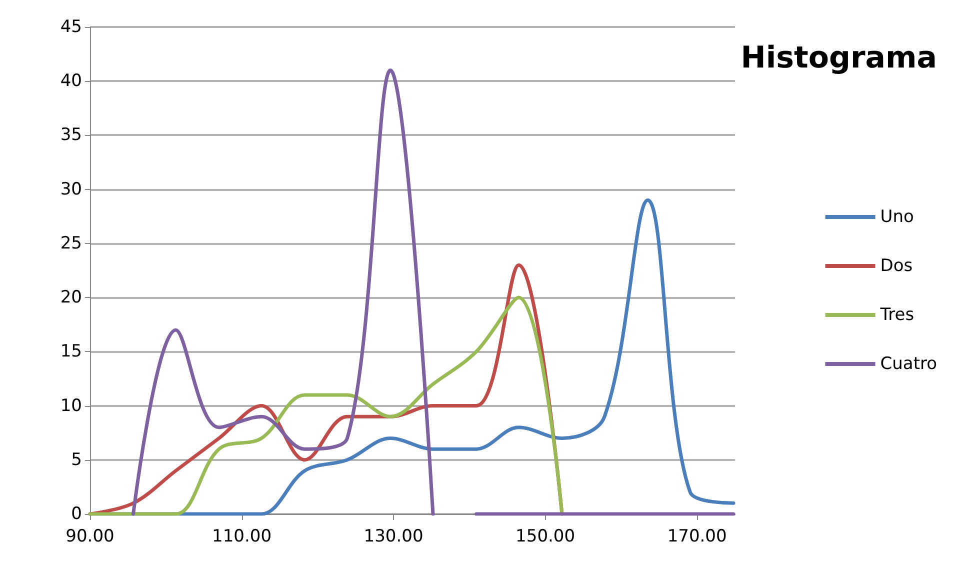  Describe the element at coordinates (546, 536) in the screenshot. I see `x-tick-label: 150.00` at that location.